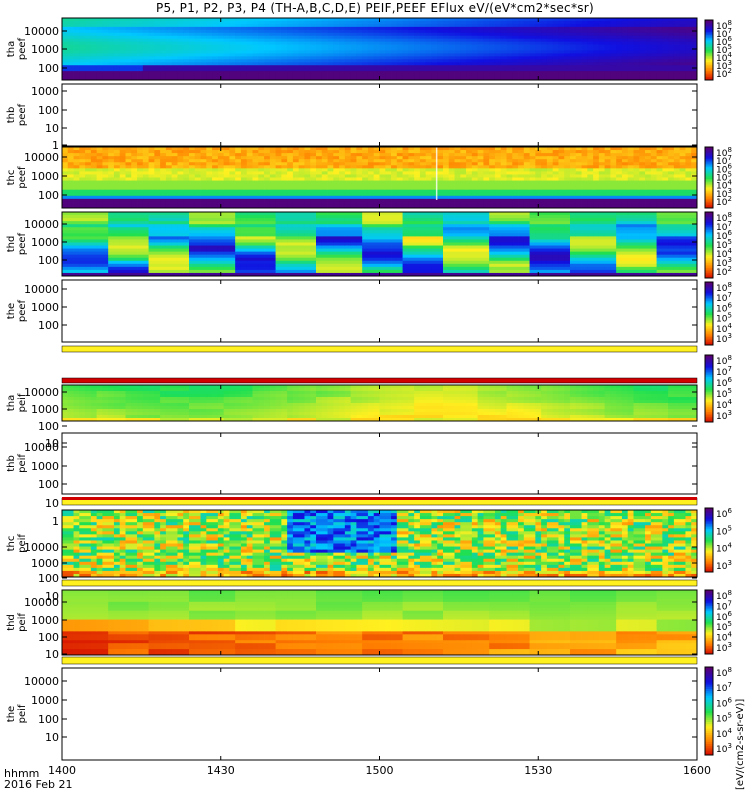 The image size is (750, 800). I want to click on panel-the-peif: 10⁸ 10⁷ 10⁶ 10⁵ 10⁴ 10³, so click(396, 713).